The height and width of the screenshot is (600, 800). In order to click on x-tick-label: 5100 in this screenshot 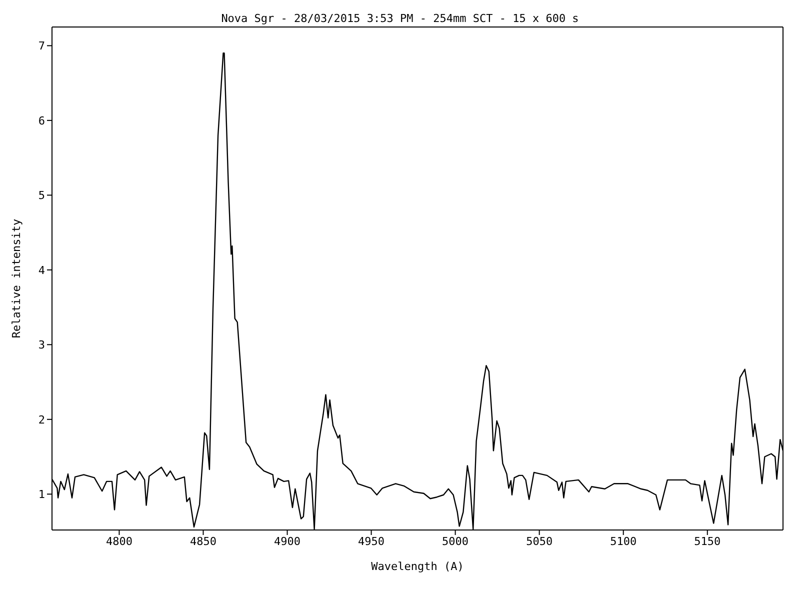, I will do `click(623, 541)`.